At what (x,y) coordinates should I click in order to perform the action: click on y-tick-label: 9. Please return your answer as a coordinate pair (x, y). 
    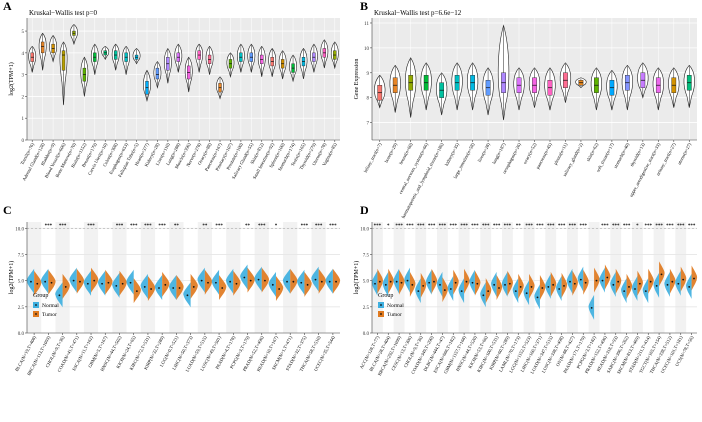
    Looking at the image, I should click on (368, 74).